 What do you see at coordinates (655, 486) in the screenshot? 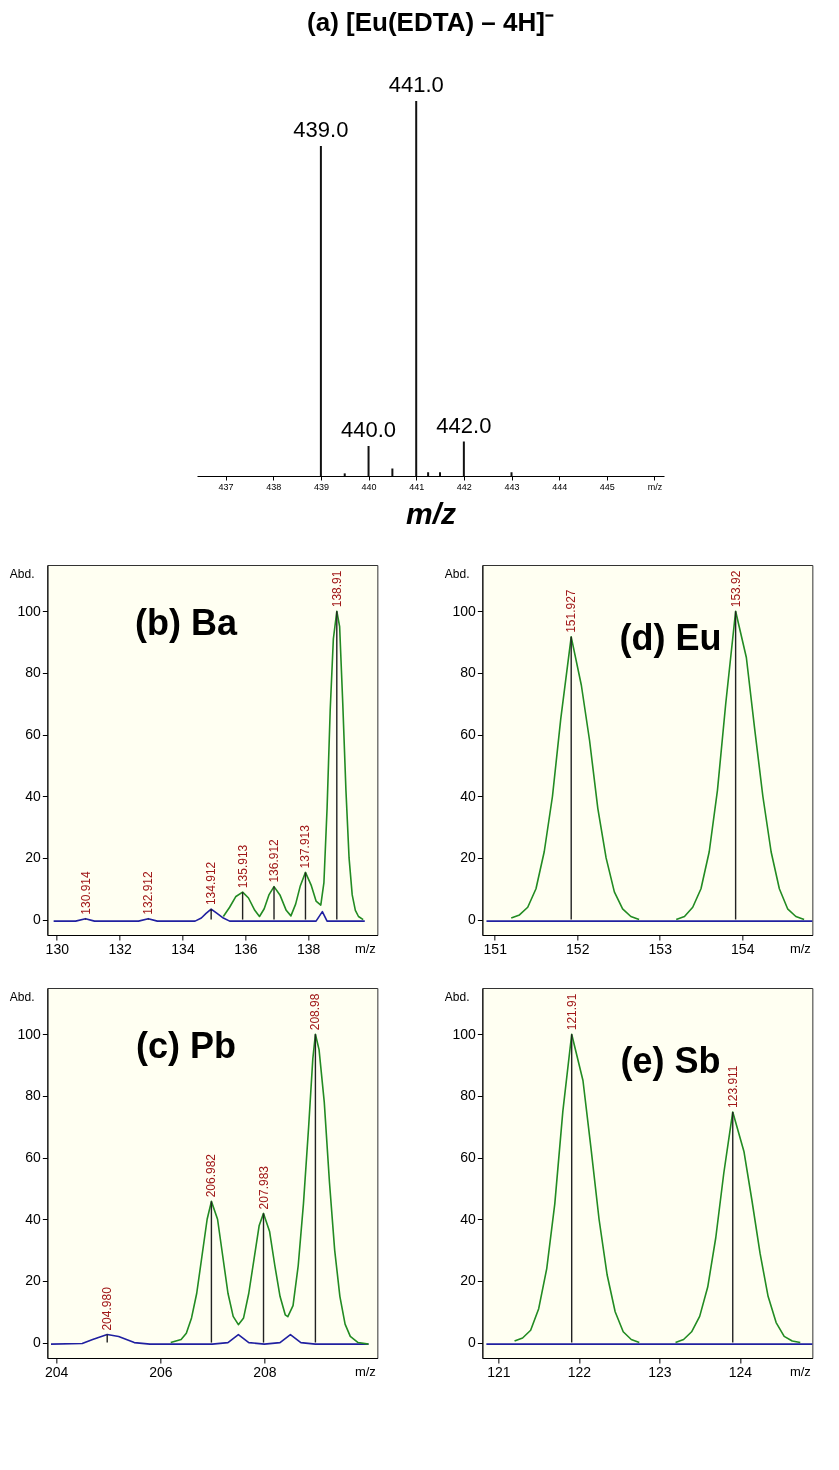
I see `x-tick-label: m/z` at bounding box center [655, 486].